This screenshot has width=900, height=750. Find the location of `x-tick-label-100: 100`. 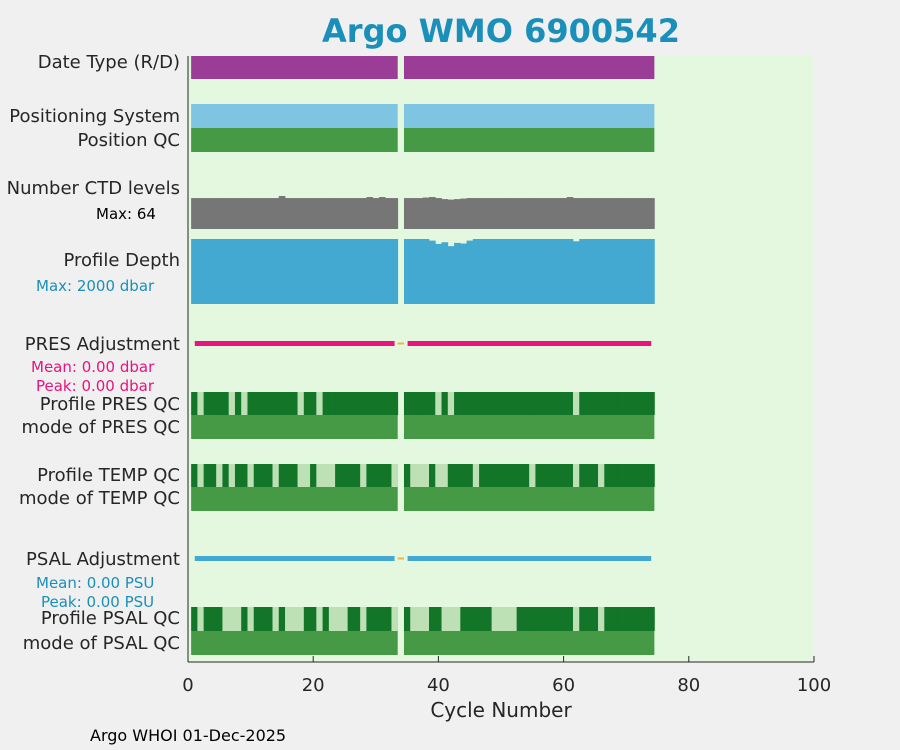

x-tick-label-100: 100 is located at coordinates (814, 685).